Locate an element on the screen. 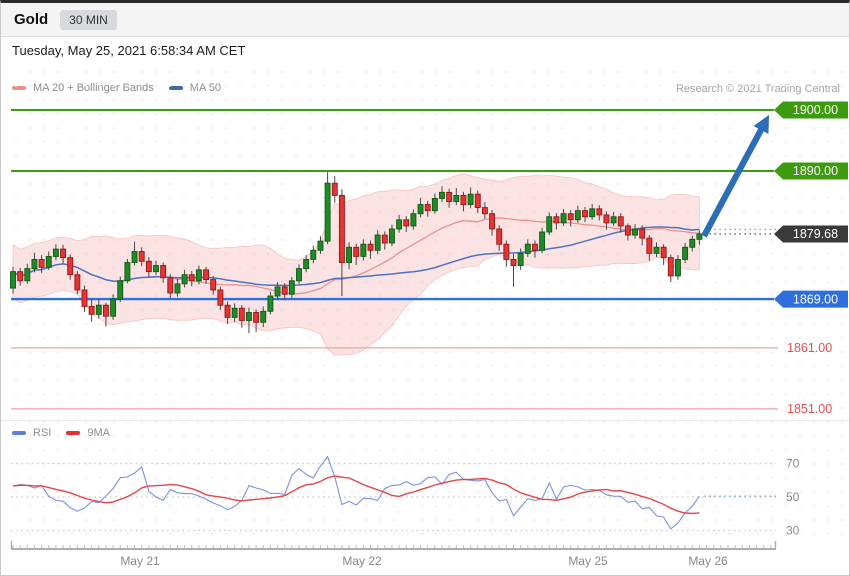 The height and width of the screenshot is (576, 850). rsi-level-label-30: 30 is located at coordinates (793, 531).